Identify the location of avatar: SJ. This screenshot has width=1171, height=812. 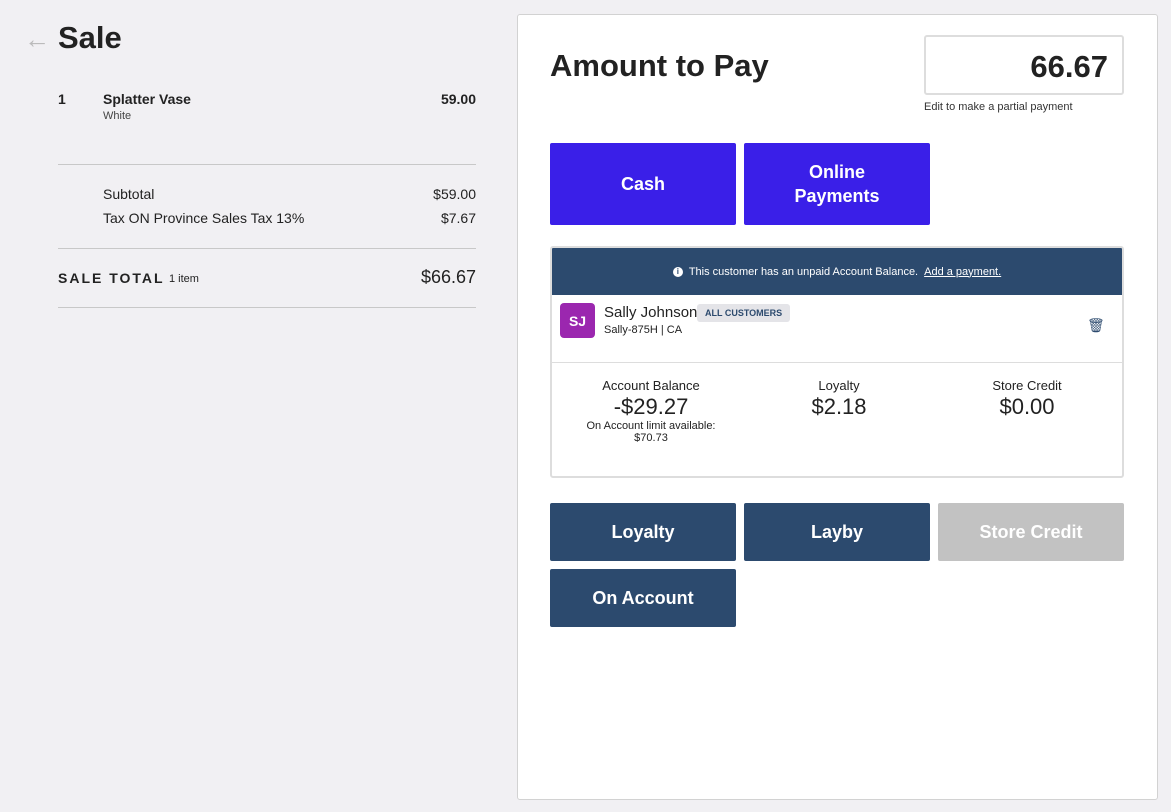
(577, 320).